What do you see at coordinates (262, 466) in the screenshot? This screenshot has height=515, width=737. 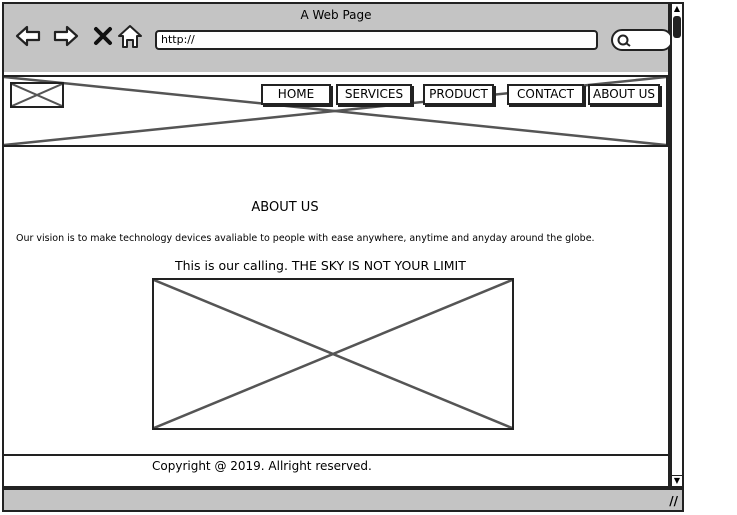 I see `copyright-text: Copyright @ 2019. Allright reserved.` at bounding box center [262, 466].